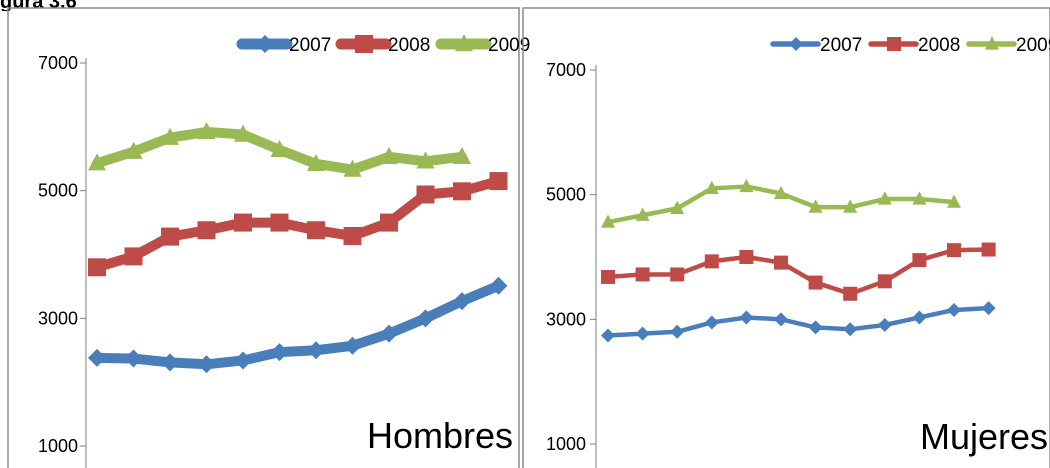 This screenshot has height=468, width=1050. I want to click on legend: 2007 2008 2009, so click(383, 45).